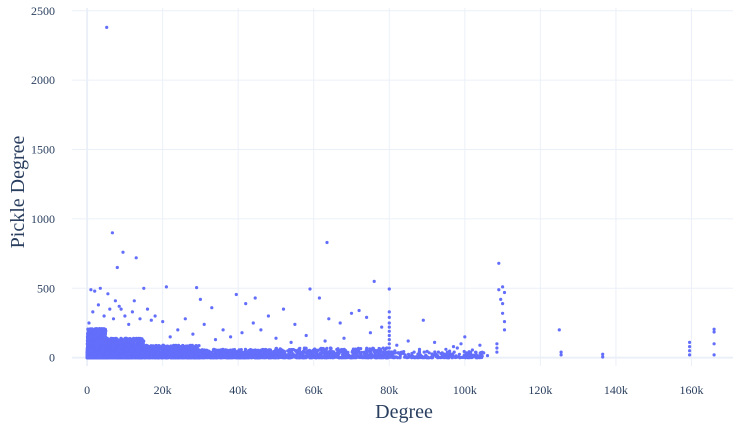 The image size is (745, 427). Describe the element at coordinates (46, 288) in the screenshot. I see `y-tick-label: 500` at that location.